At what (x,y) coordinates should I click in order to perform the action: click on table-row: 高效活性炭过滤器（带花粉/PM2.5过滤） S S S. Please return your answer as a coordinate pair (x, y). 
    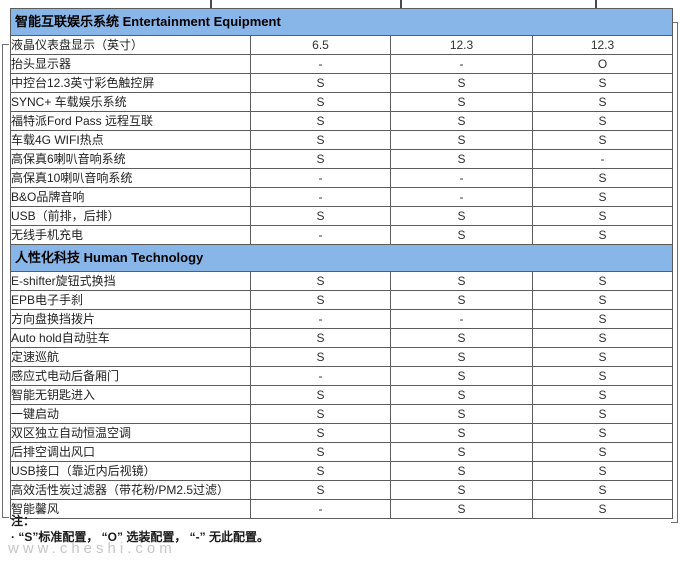
    Looking at the image, I should click on (342, 490).